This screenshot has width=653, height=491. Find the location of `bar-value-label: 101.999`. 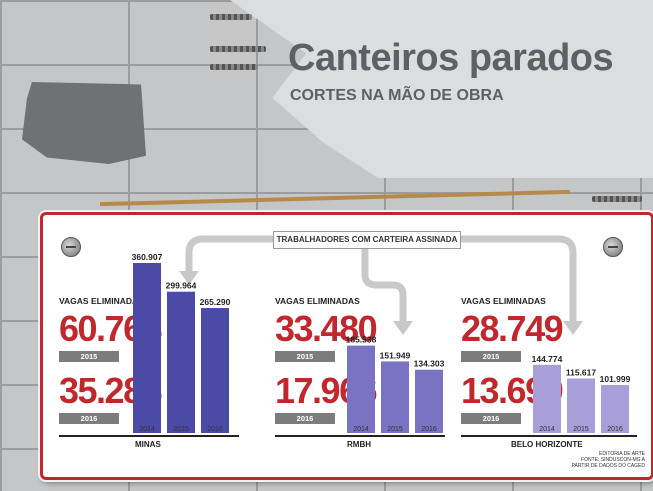

bar-value-label: 101.999 is located at coordinates (615, 379).